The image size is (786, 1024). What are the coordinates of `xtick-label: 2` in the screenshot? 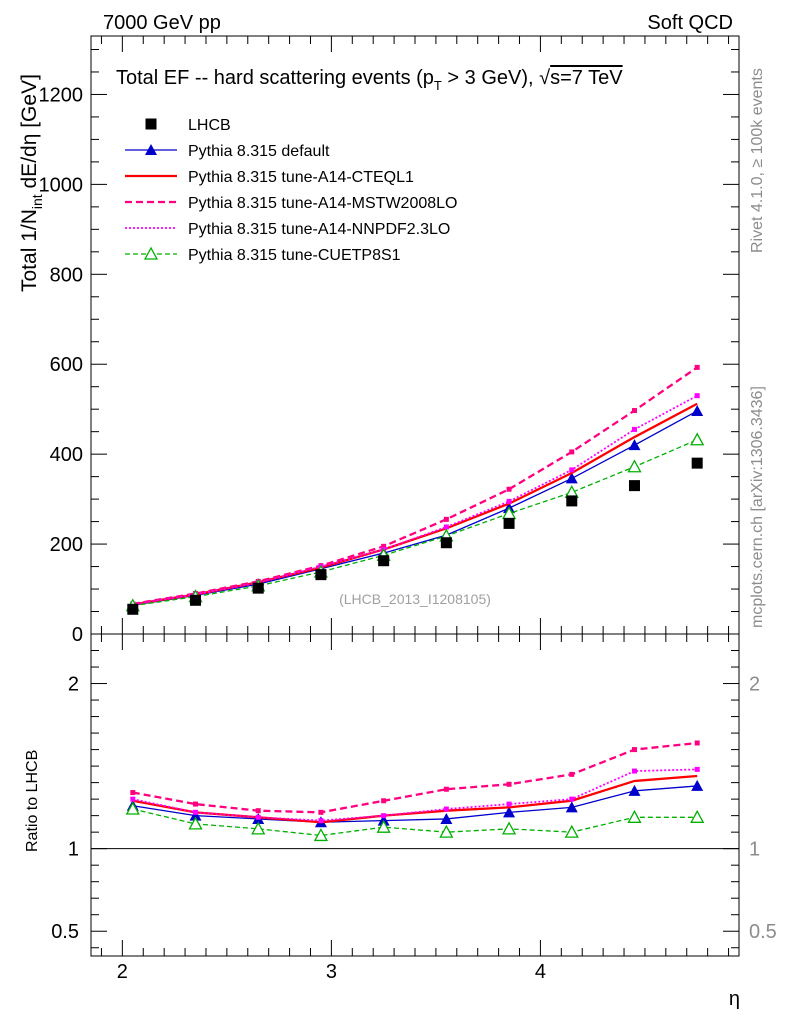 It's located at (122, 972).